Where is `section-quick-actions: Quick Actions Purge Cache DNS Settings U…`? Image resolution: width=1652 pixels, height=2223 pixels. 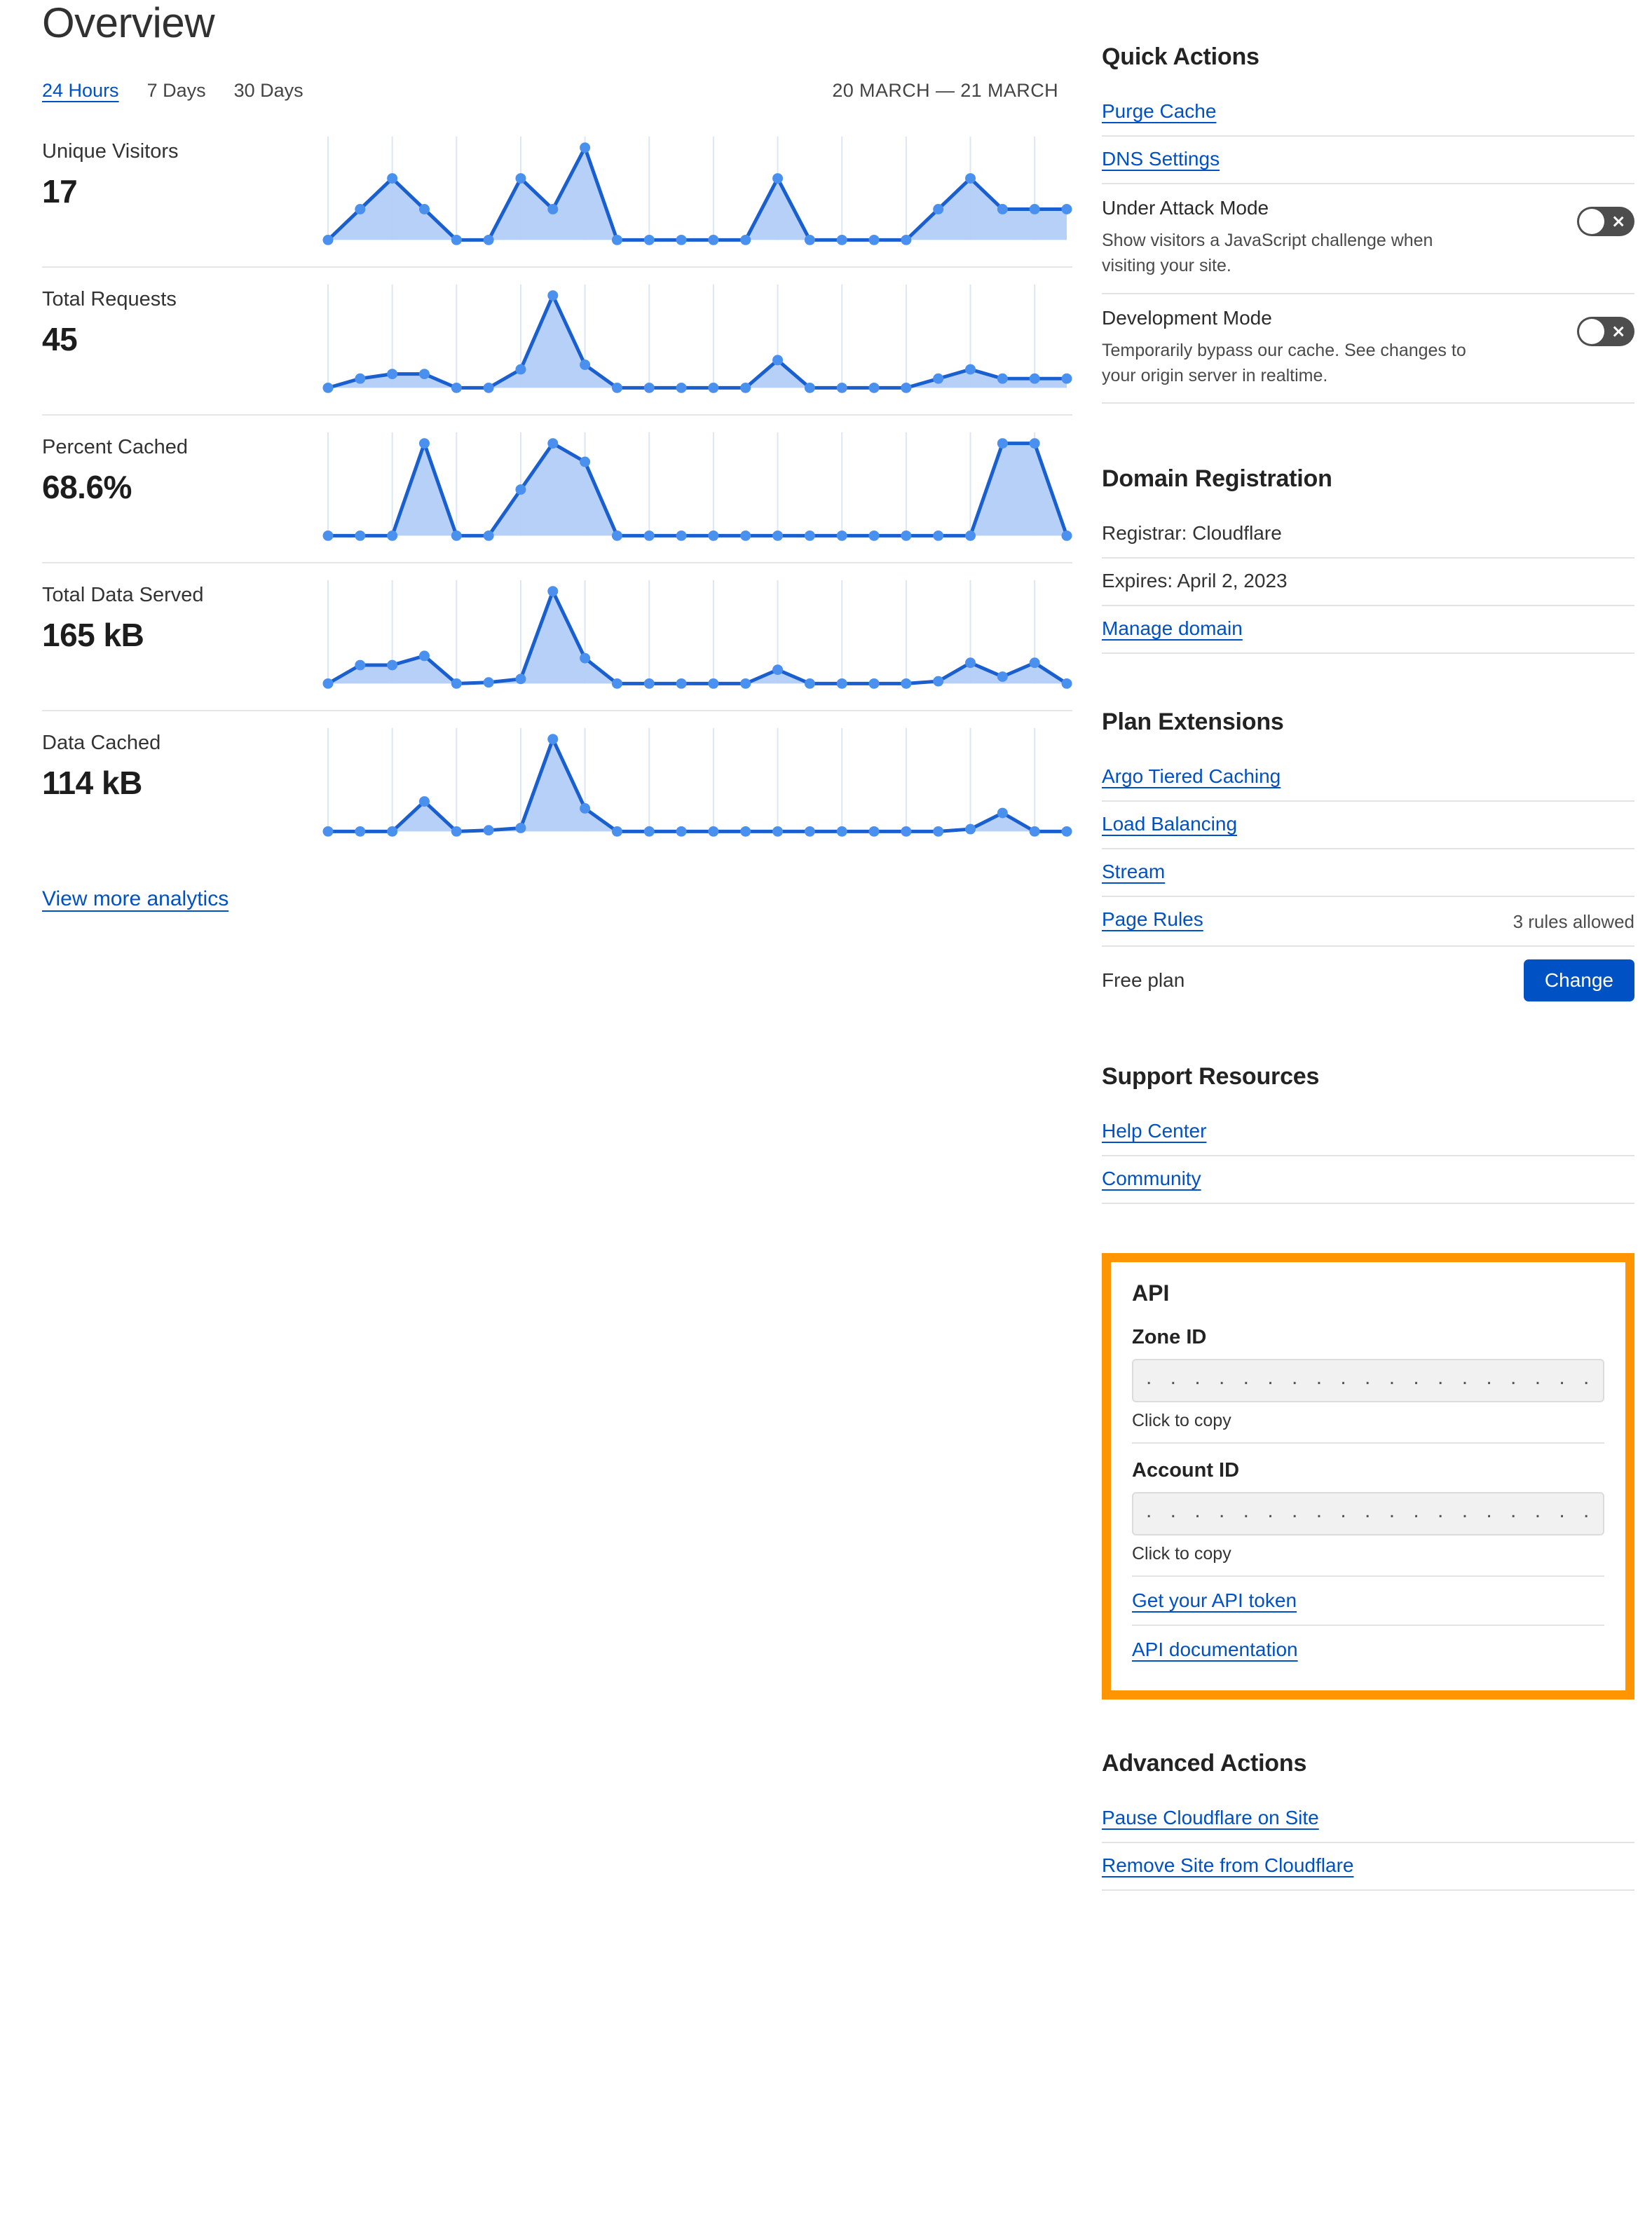 section-quick-actions: Quick Actions Purge Cache DNS Settings U… is located at coordinates (1368, 223).